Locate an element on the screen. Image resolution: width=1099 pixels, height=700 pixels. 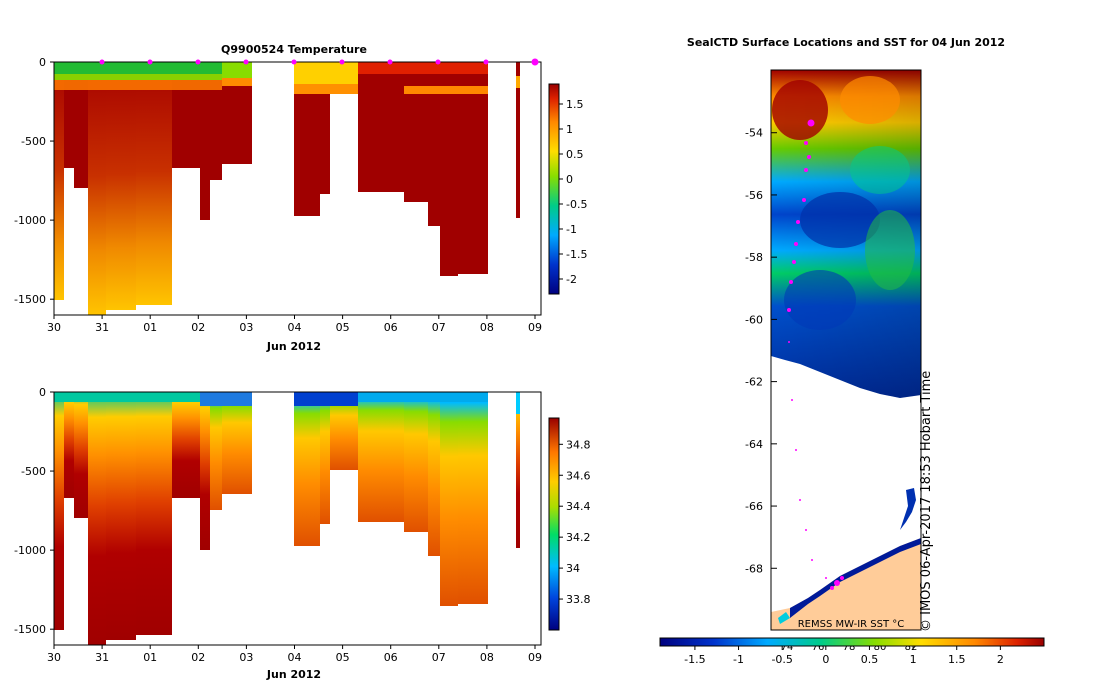
lon-tick-label: 78 is located at coordinates (849, 647).